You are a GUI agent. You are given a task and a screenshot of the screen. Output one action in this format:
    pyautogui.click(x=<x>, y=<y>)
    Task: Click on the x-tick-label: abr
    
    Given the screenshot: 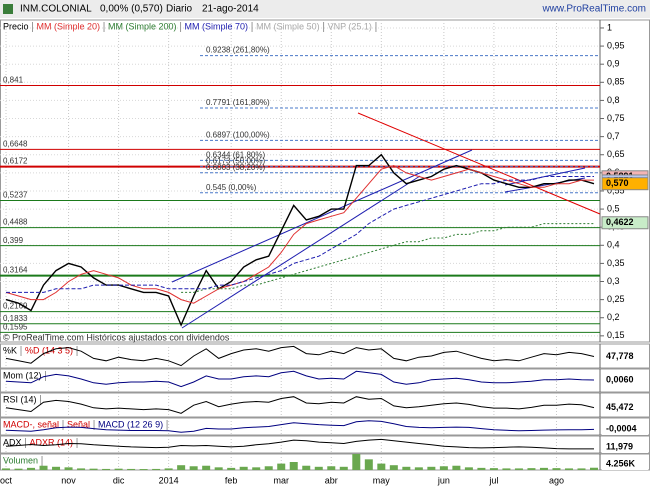 What is the action you would take?
    pyautogui.click(x=331, y=480)
    